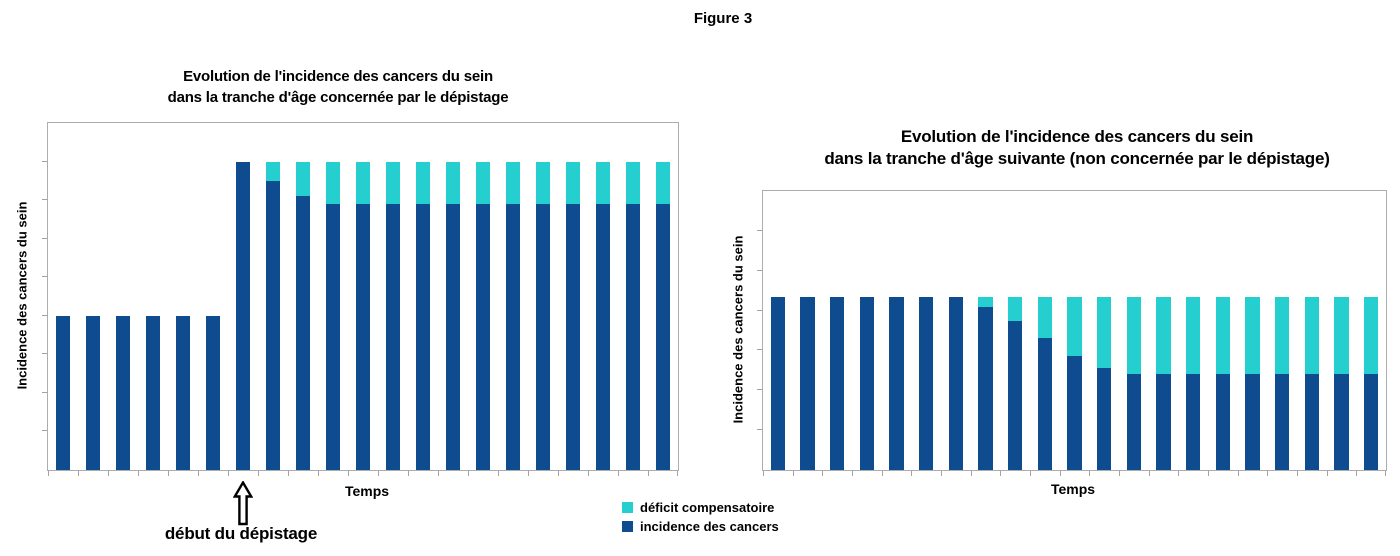  What do you see at coordinates (700, 526) in the screenshot?
I see `legend-item-incidence: incidence des cancers` at bounding box center [700, 526].